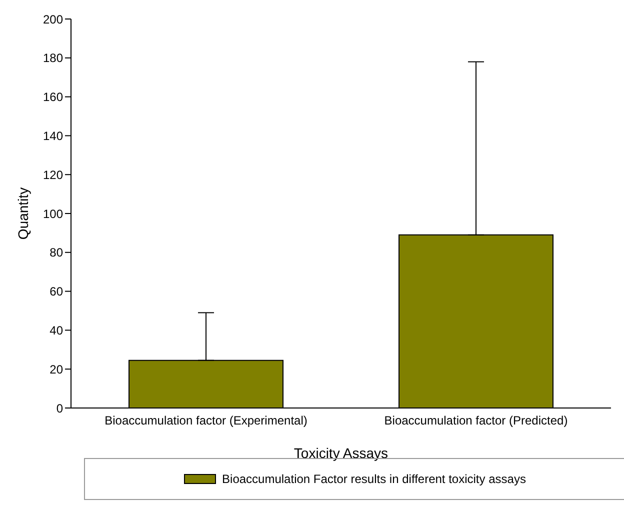  I want to click on y-tick-label: 160, so click(53, 97).